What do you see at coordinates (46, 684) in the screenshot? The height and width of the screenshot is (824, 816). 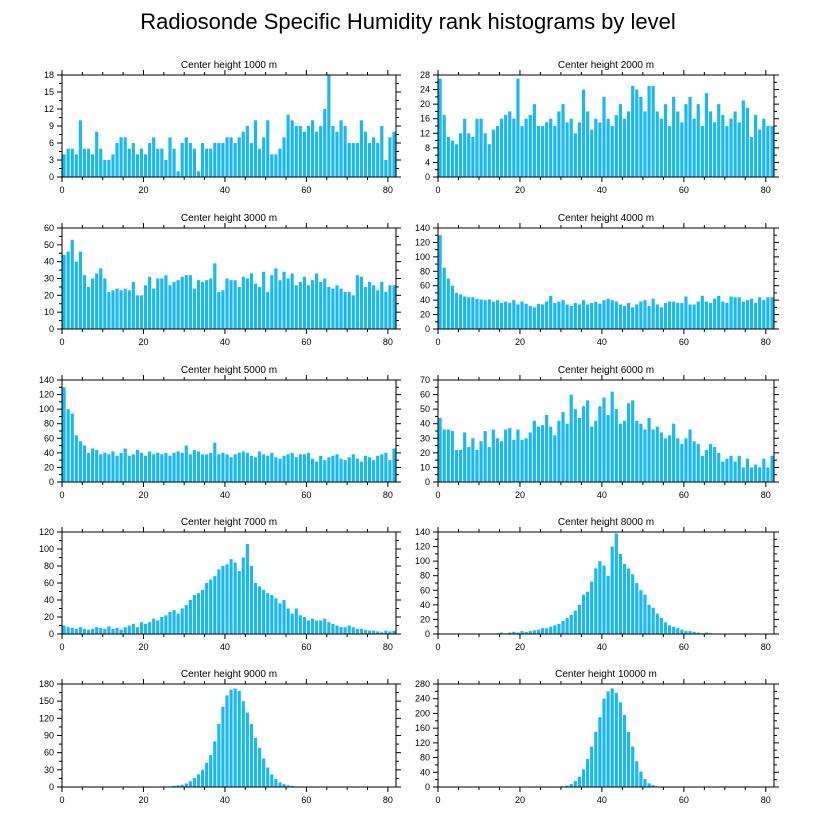 I see `panel-9-ytick-label: 180` at bounding box center [46, 684].